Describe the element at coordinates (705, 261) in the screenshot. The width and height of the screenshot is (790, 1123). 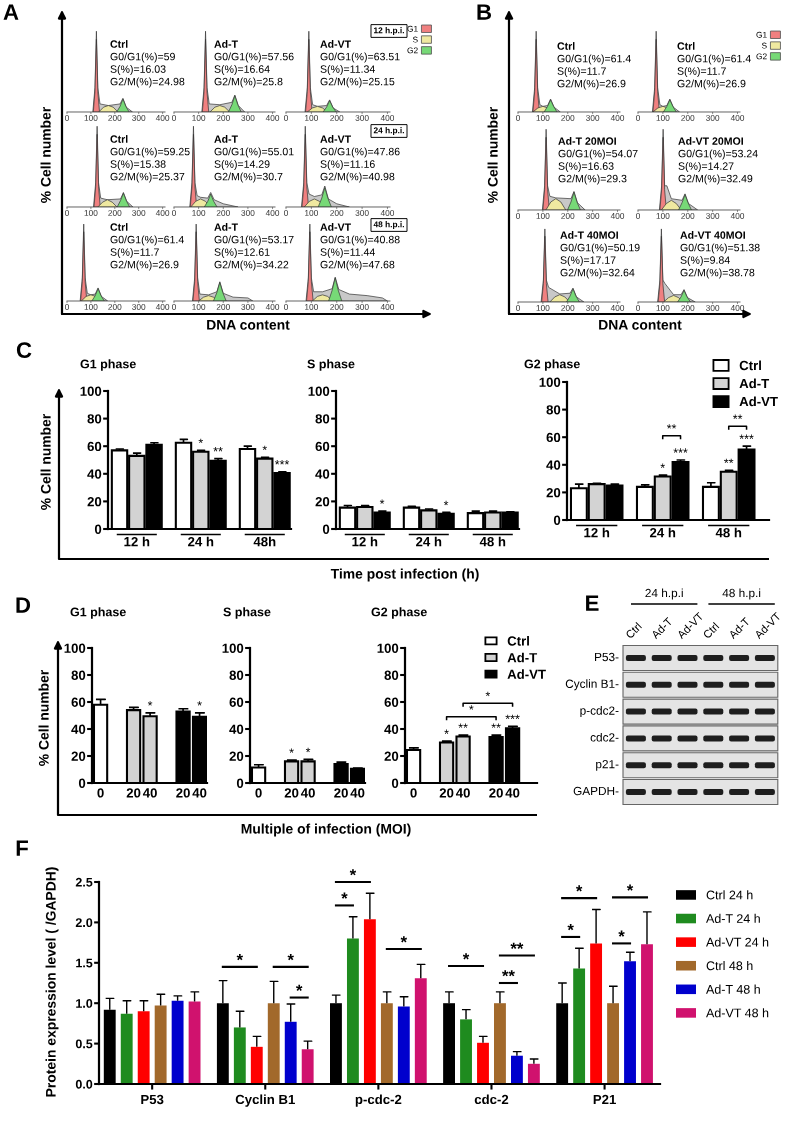
I see `annotation: S(%)=9.84` at that location.